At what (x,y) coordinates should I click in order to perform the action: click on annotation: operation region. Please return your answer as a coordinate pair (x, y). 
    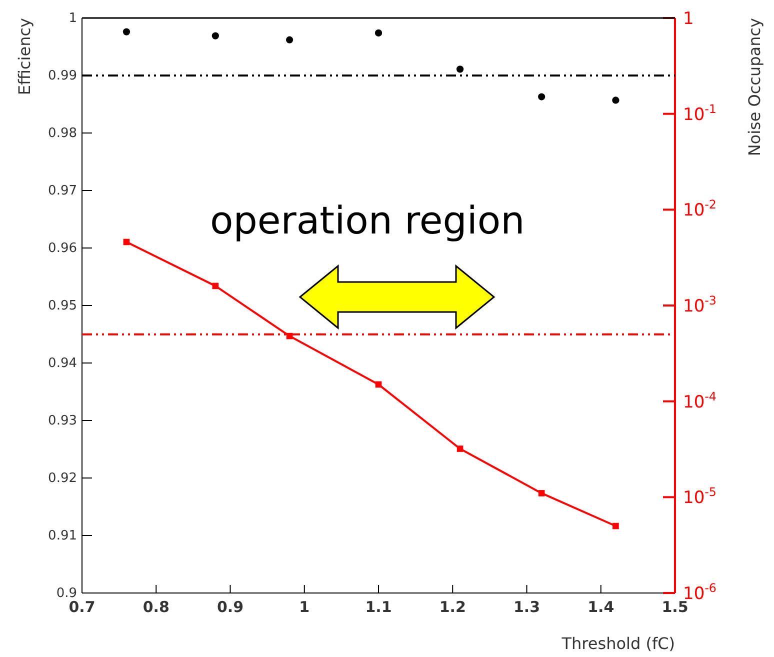
    Looking at the image, I should click on (367, 220).